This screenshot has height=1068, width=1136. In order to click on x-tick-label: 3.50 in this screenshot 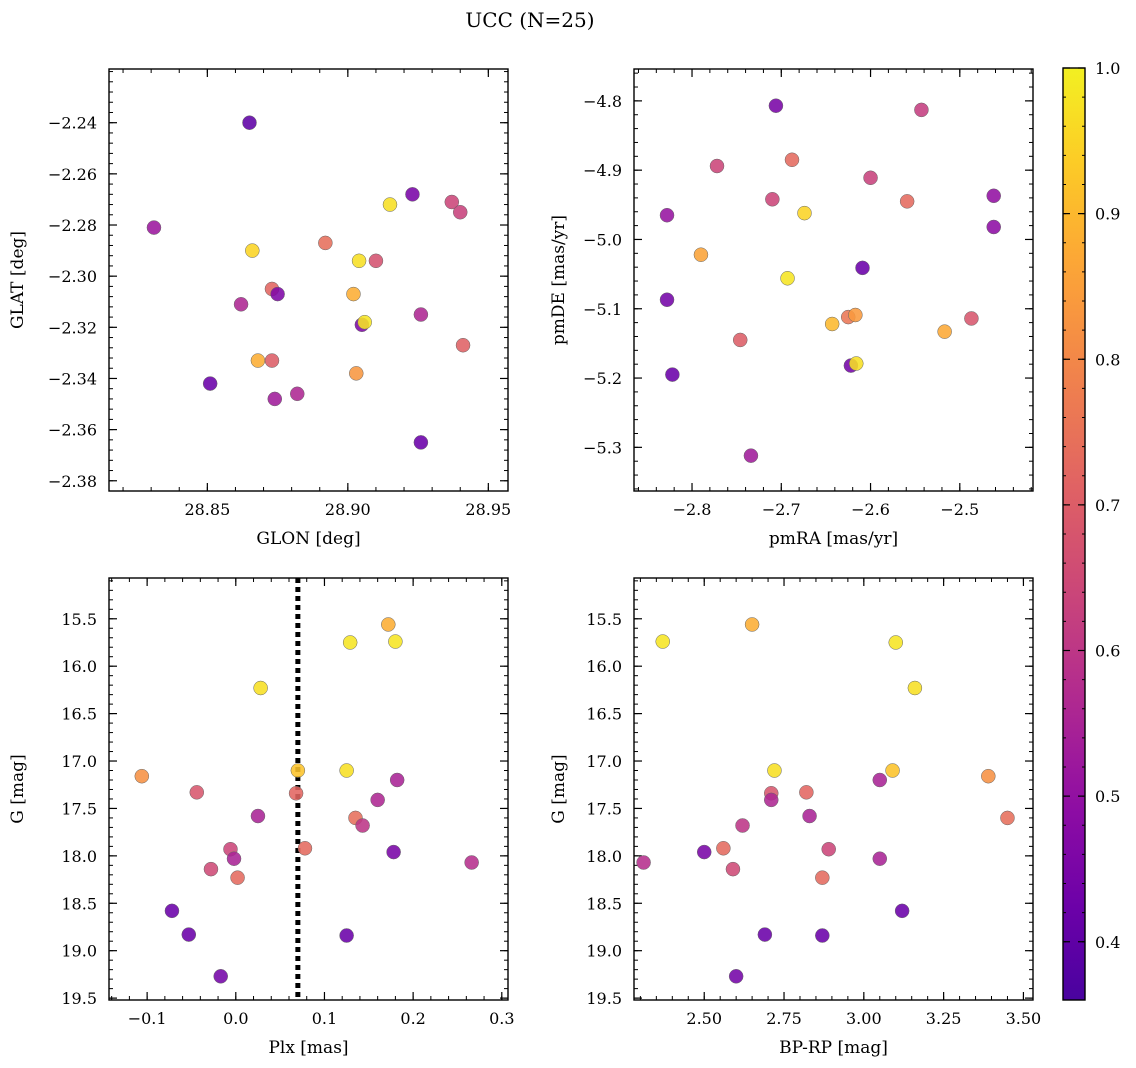, I will do `click(1024, 1018)`.